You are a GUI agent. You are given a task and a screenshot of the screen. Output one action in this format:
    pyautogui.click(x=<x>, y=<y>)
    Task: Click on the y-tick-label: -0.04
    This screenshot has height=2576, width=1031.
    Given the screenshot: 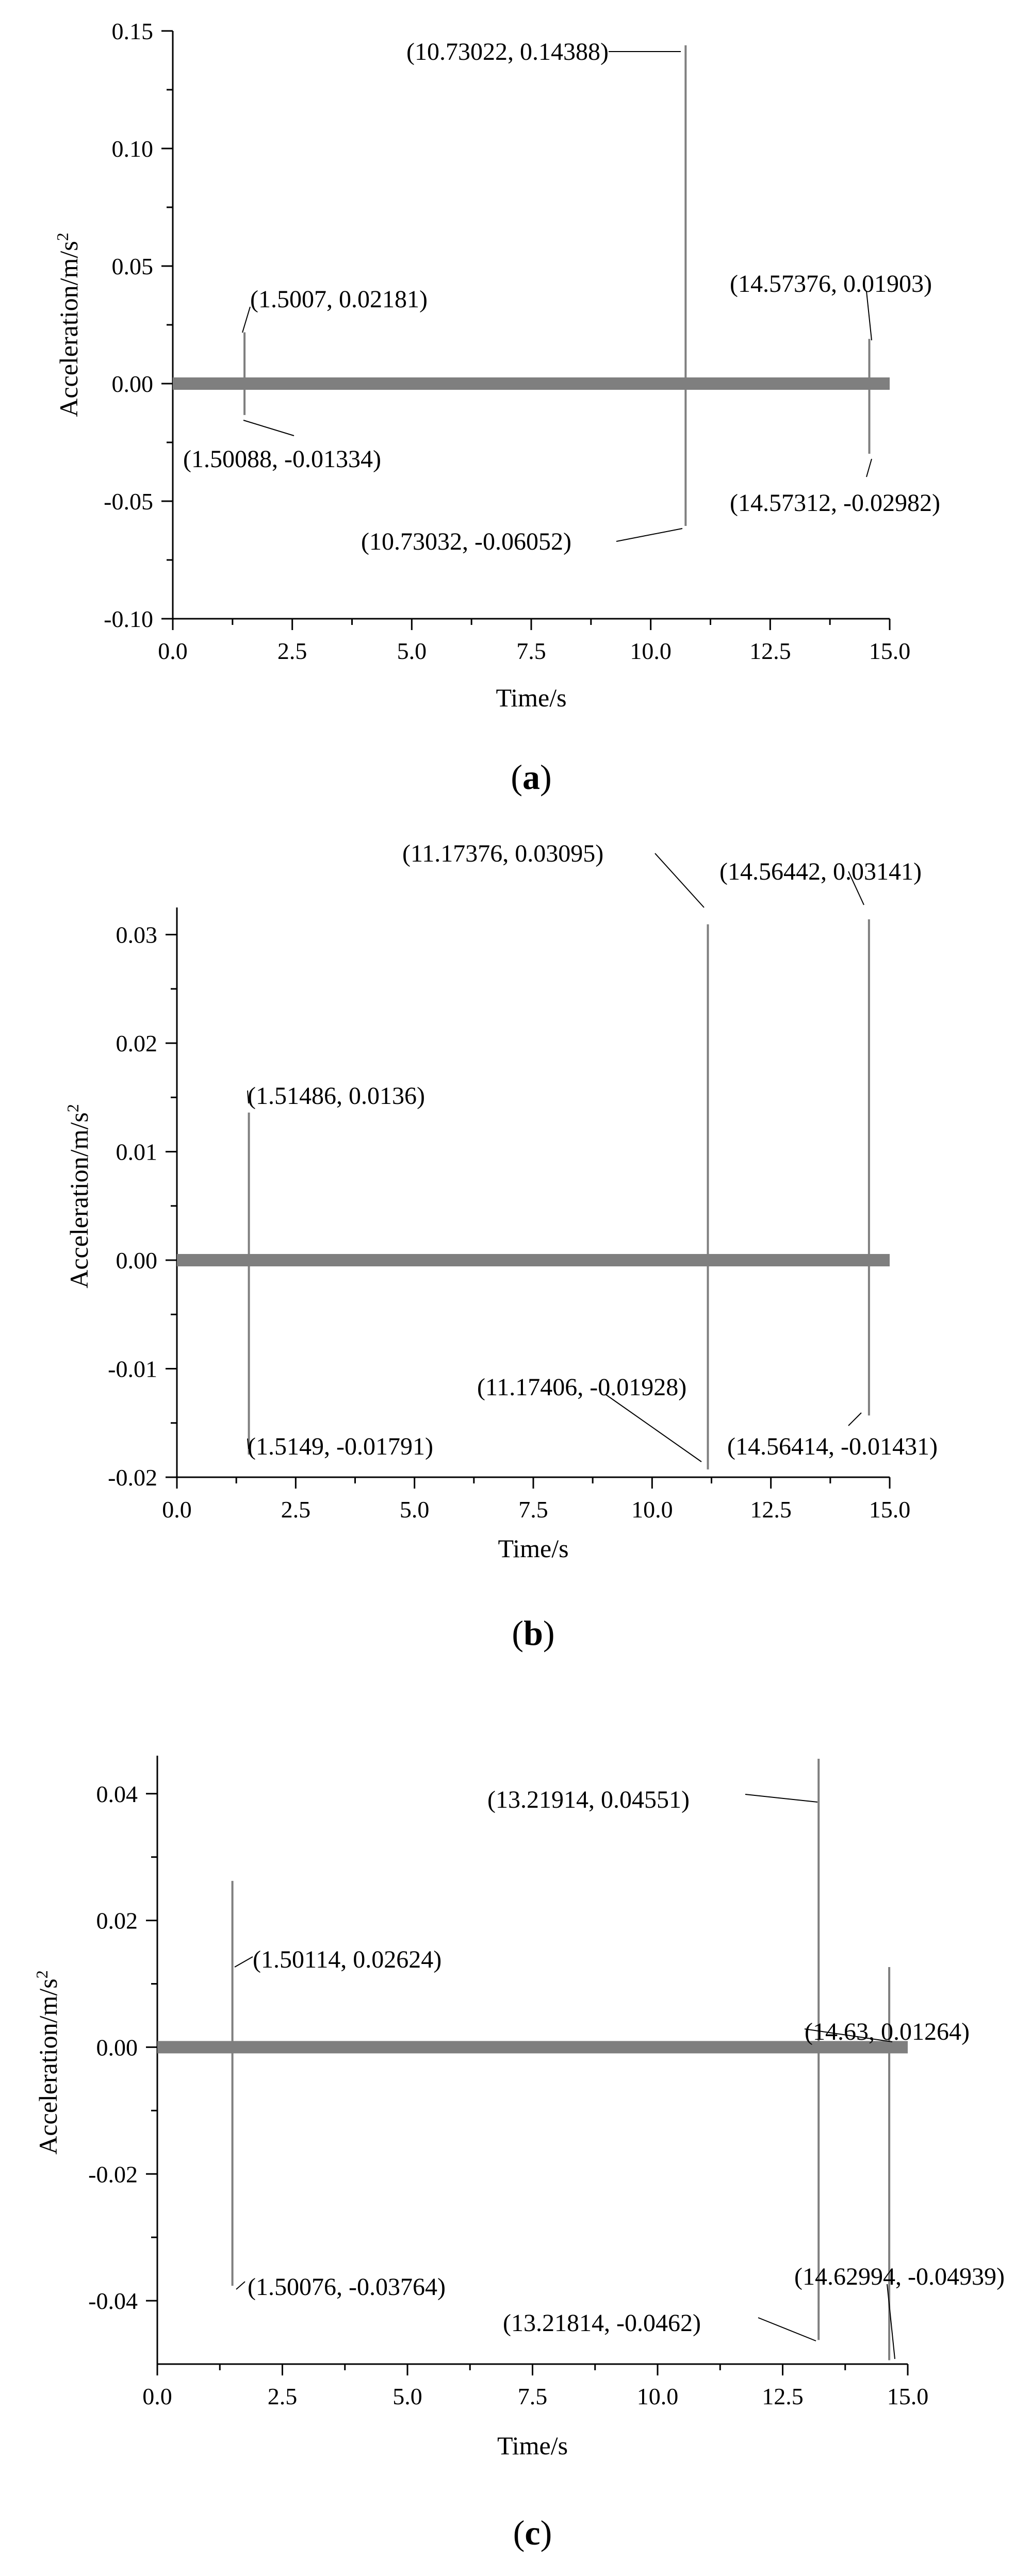 What is the action you would take?
    pyautogui.click(x=113, y=2301)
    